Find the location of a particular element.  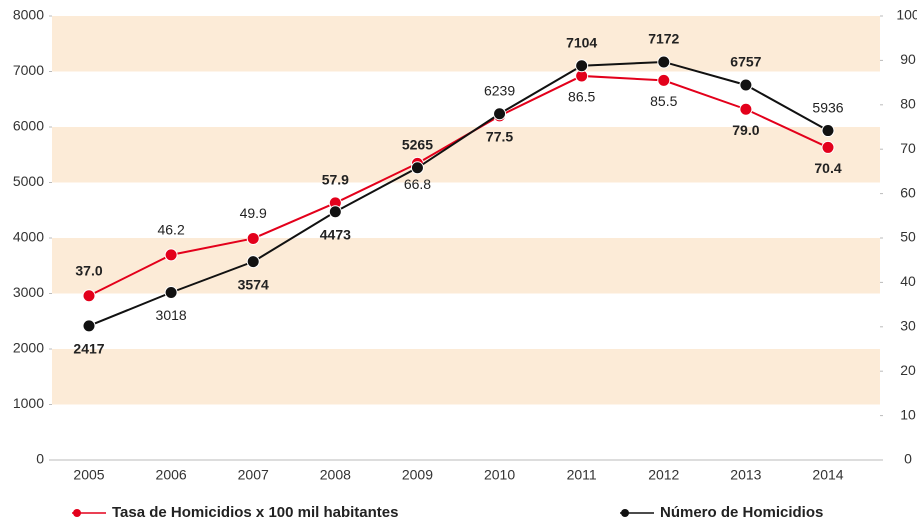

y2-tick-label: 20 is located at coordinates (908, 370).